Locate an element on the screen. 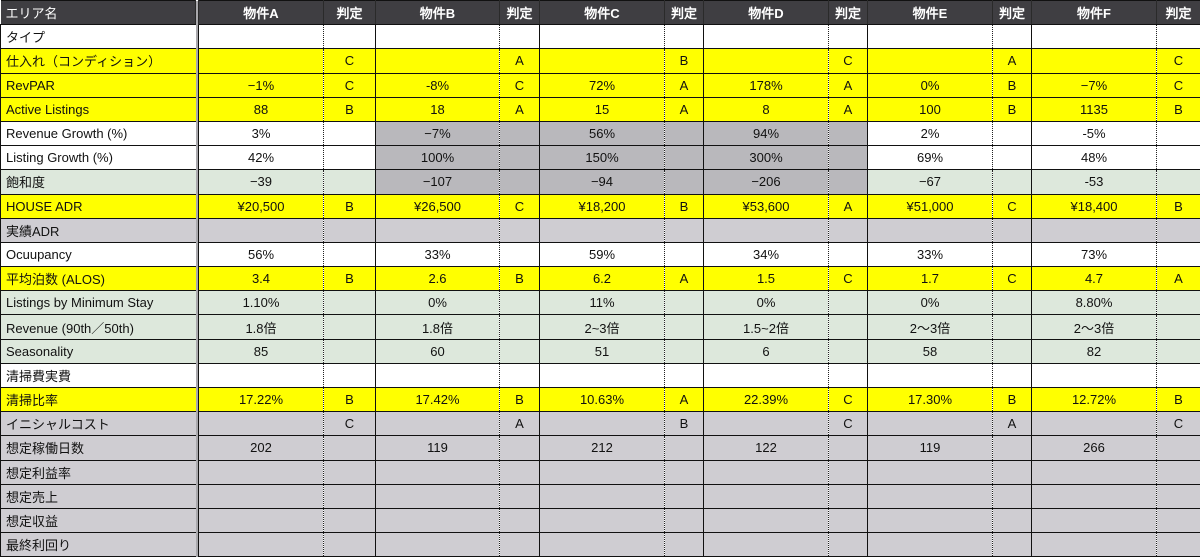 This screenshot has height=557, width=1200. value-cell: 202 is located at coordinates (261, 448).